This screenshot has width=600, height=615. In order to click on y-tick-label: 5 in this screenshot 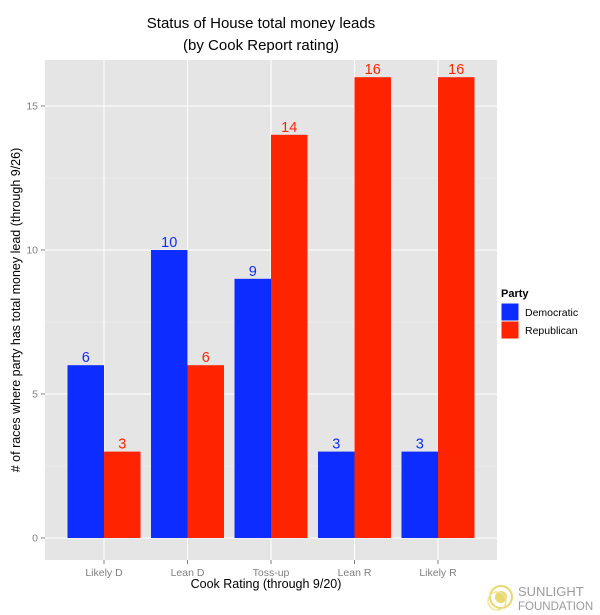, I will do `click(35, 395)`.